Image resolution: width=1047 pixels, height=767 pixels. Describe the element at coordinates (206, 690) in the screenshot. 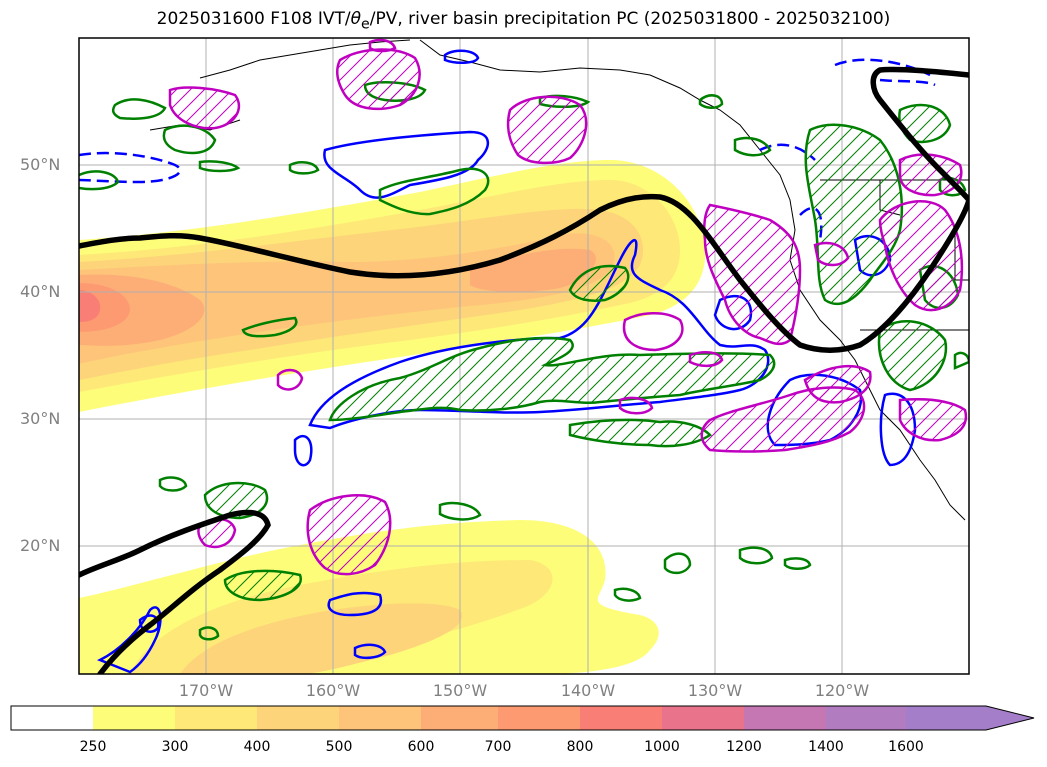

I see `lon-label-170w: 170°W` at that location.